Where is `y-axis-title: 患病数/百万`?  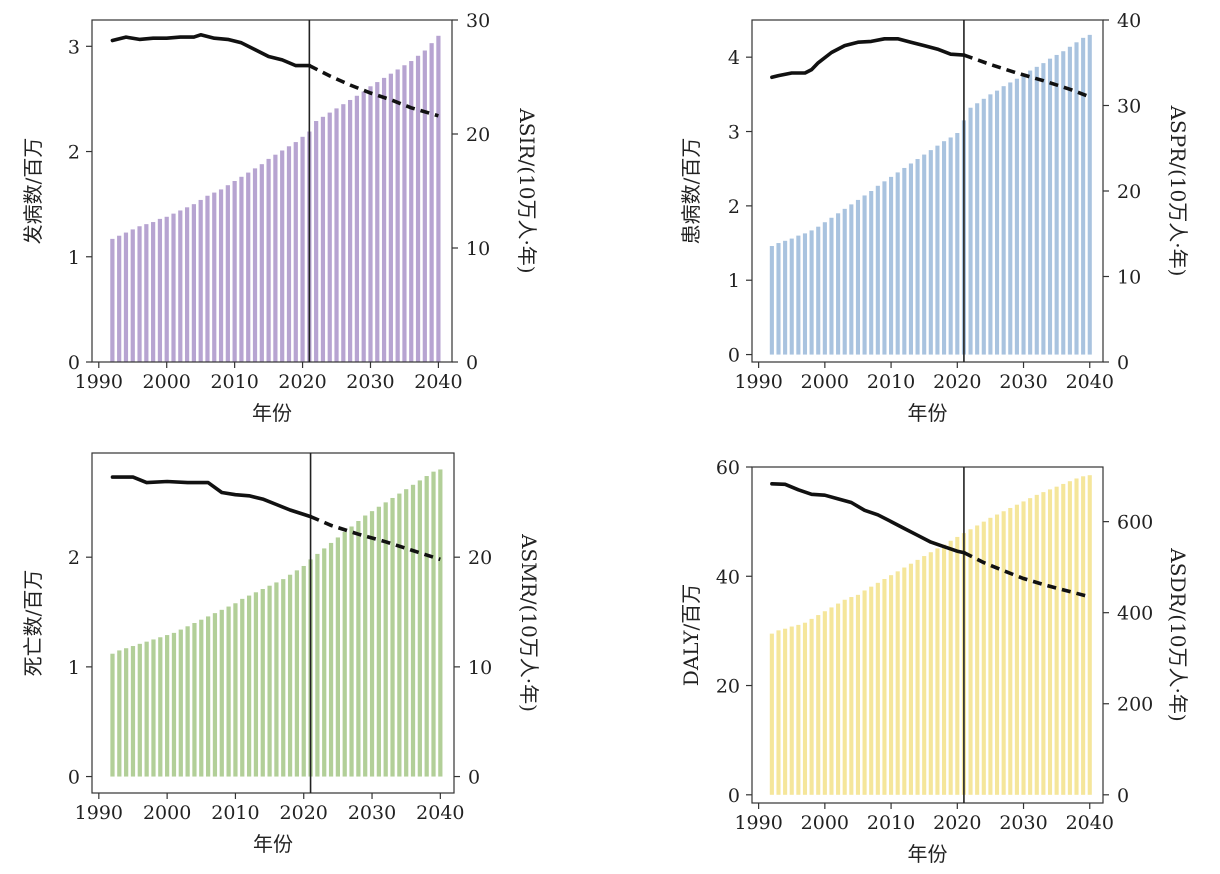 y-axis-title: 患病数/百万 is located at coordinates (691, 191).